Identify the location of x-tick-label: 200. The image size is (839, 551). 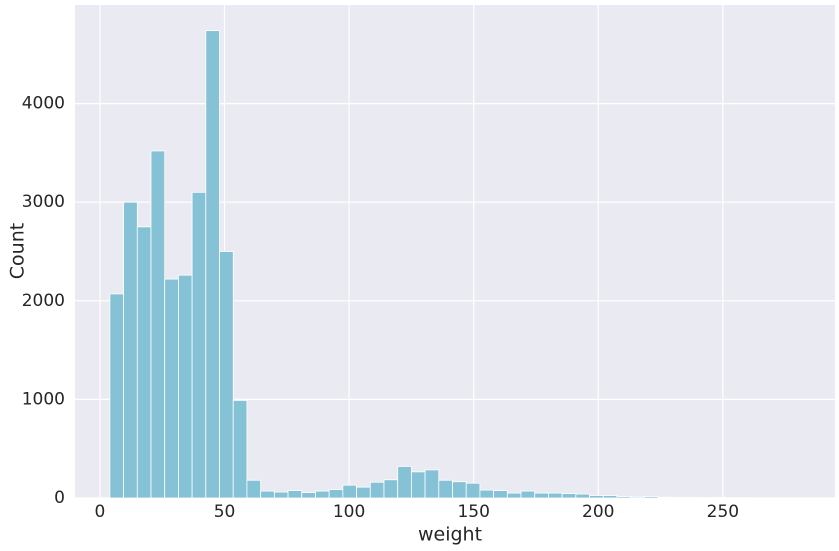
(598, 512).